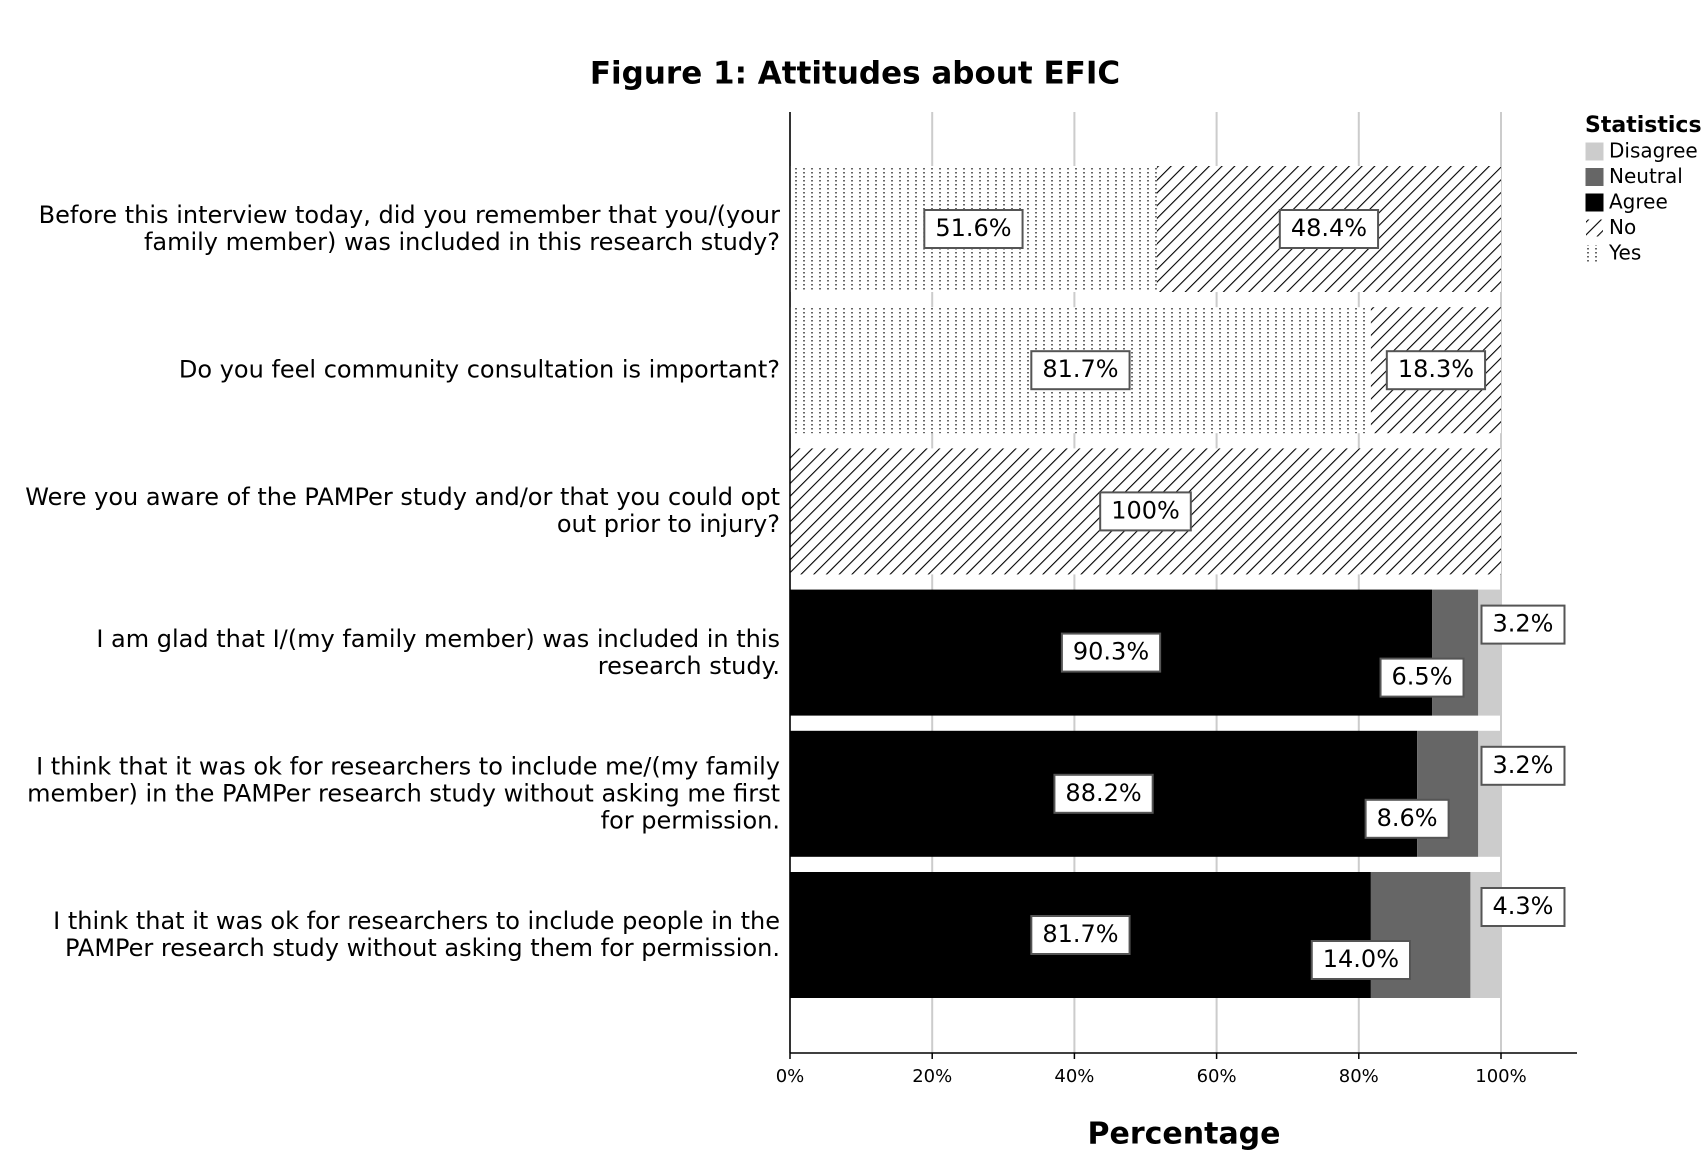 The height and width of the screenshot is (1162, 1702). What do you see at coordinates (1074, 1076) in the screenshot?
I see `x-tick-label: 40%` at bounding box center [1074, 1076].